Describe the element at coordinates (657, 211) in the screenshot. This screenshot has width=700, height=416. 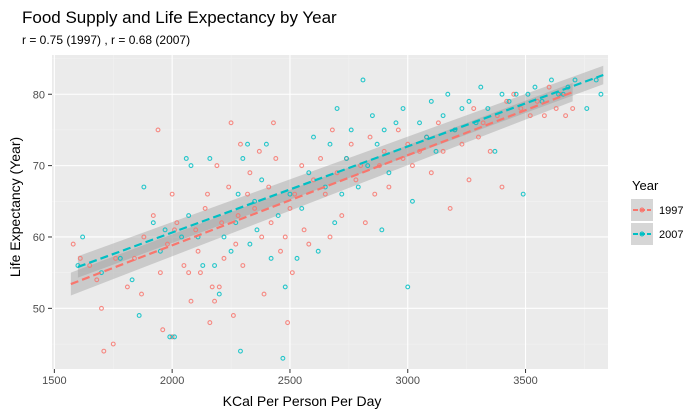
I see `legend: Year 1997 2007` at that location.